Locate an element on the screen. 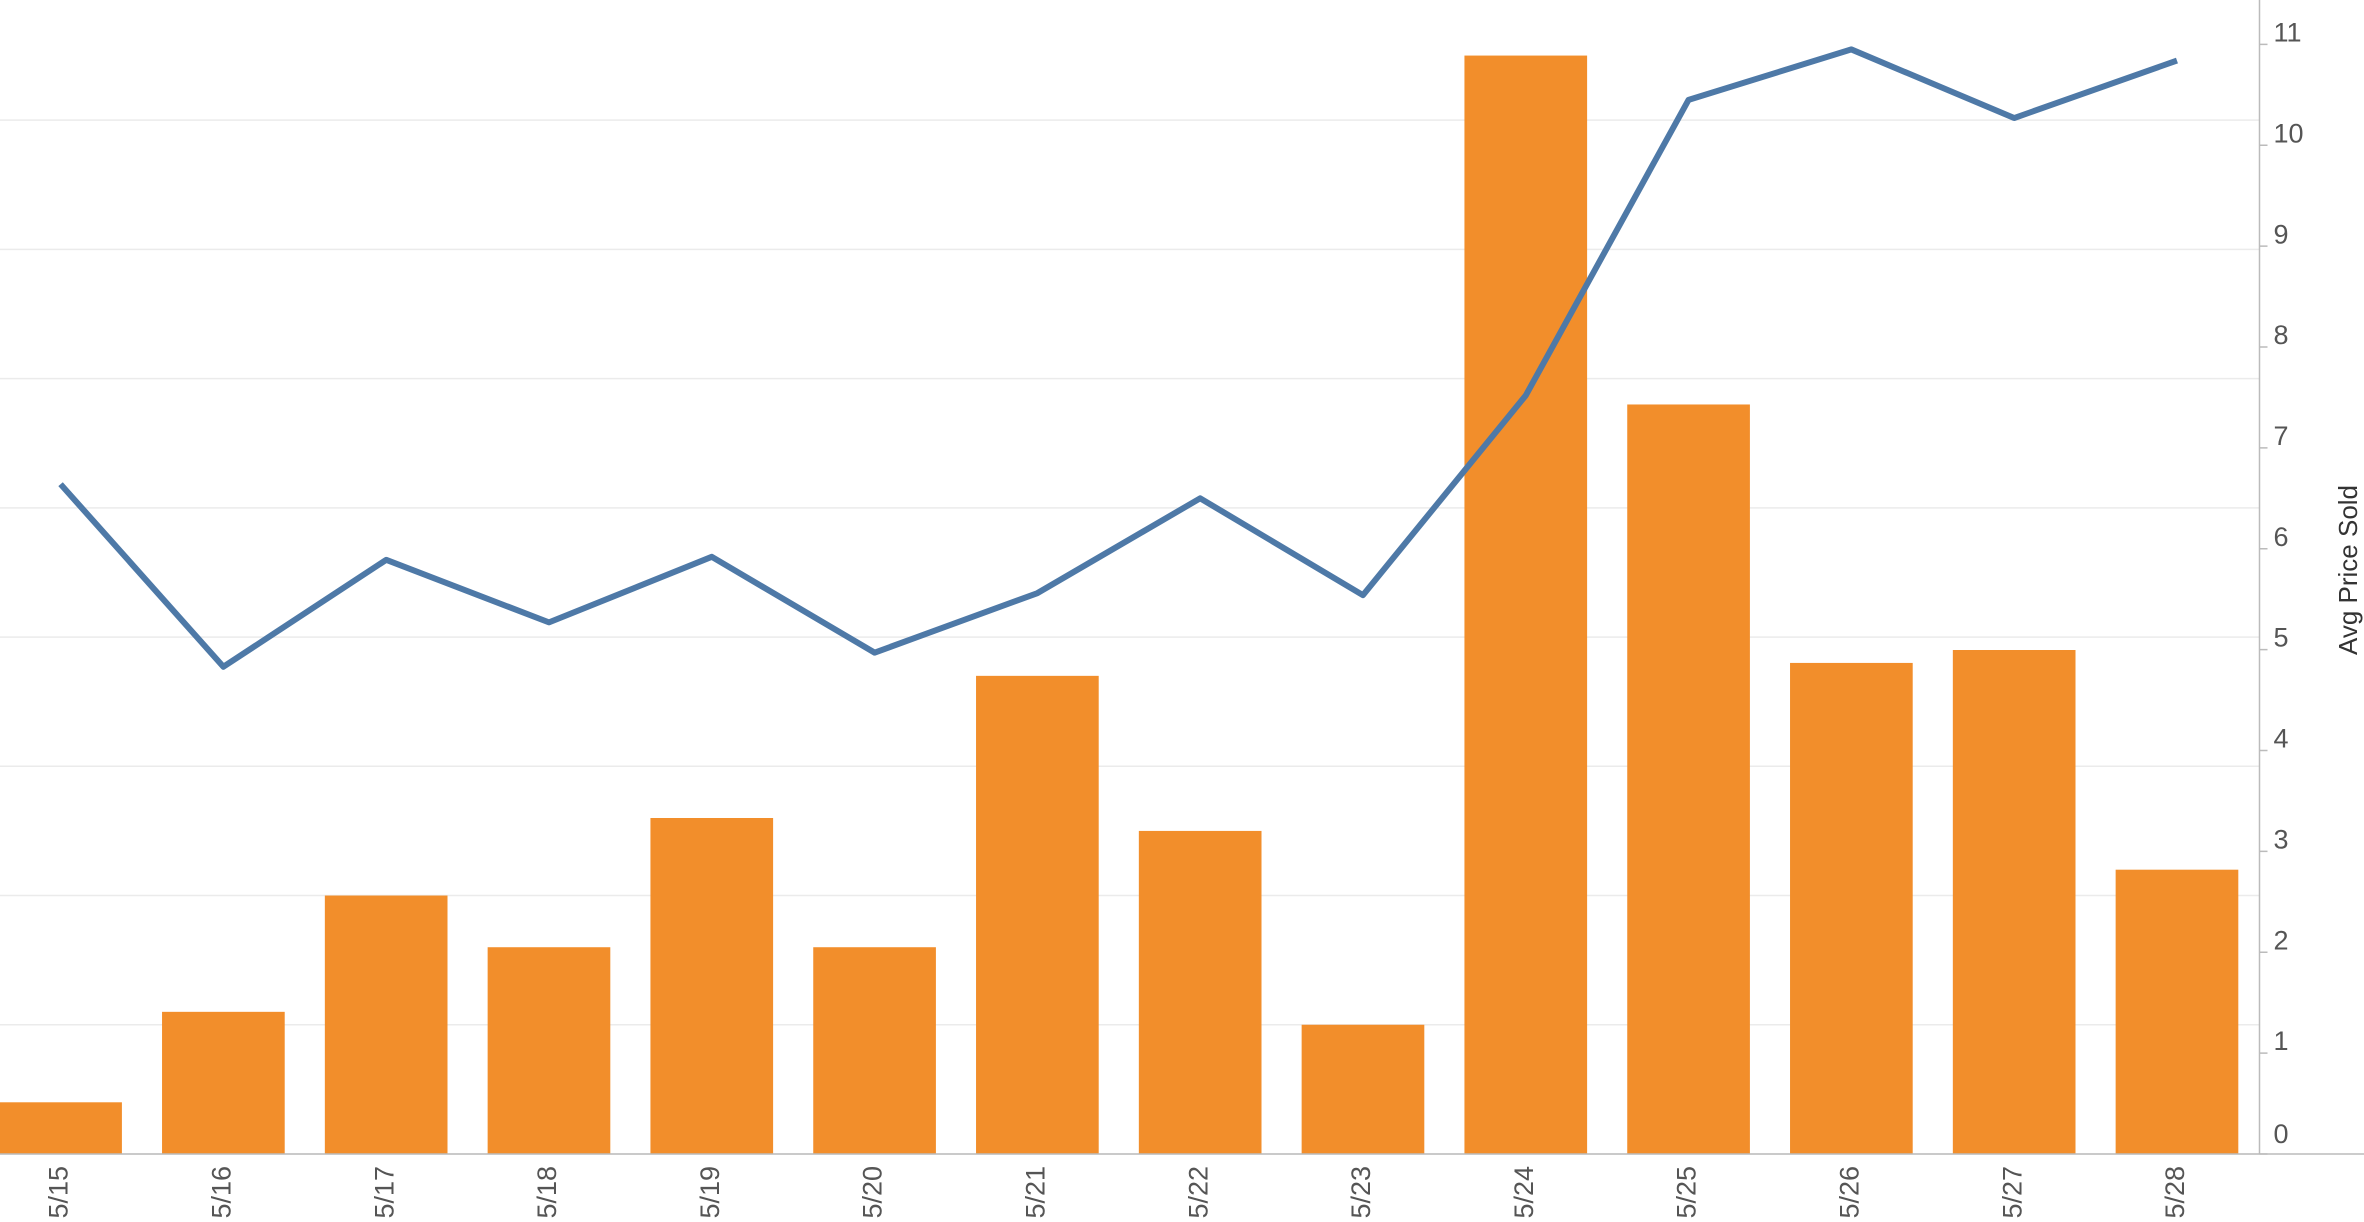  x-tick-label: 5/26 is located at coordinates (1849, 1192).